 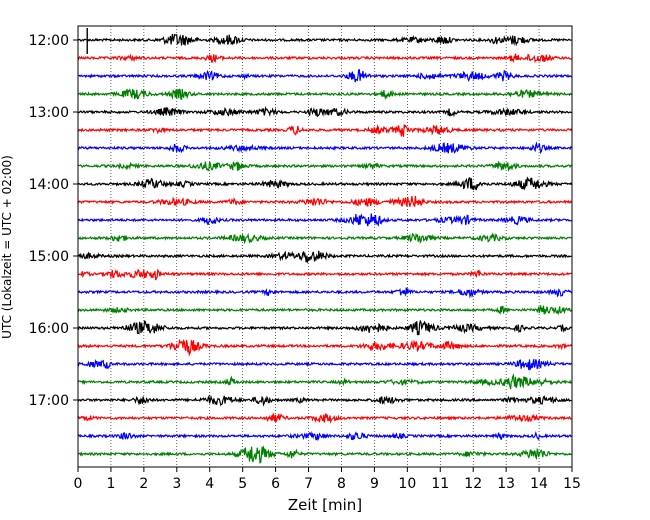 What do you see at coordinates (242, 484) in the screenshot?
I see `x-tick-label: 5` at bounding box center [242, 484].